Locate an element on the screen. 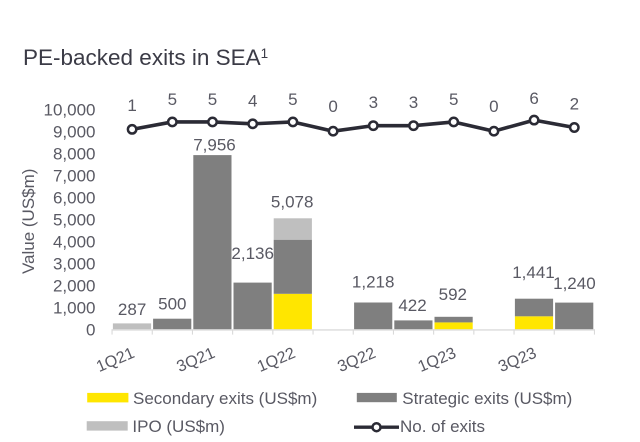 The image size is (640, 442). svg-text: Secondary exits (US$m) is located at coordinates (225, 398).